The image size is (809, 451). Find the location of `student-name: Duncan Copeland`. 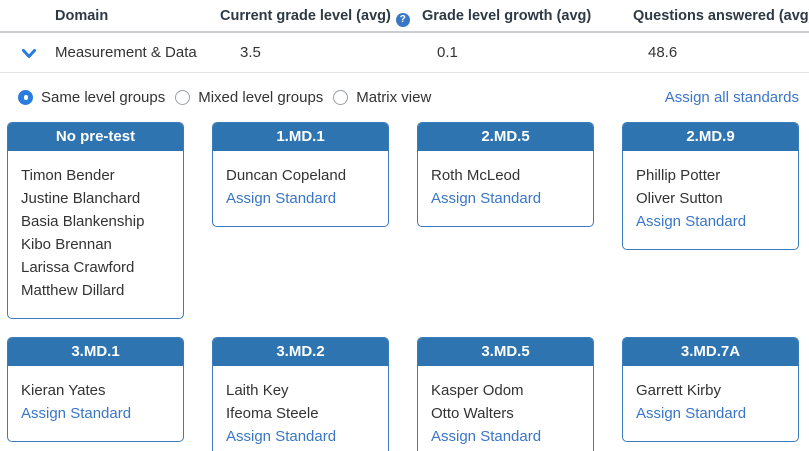

student-name: Duncan Copeland is located at coordinates (286, 175).